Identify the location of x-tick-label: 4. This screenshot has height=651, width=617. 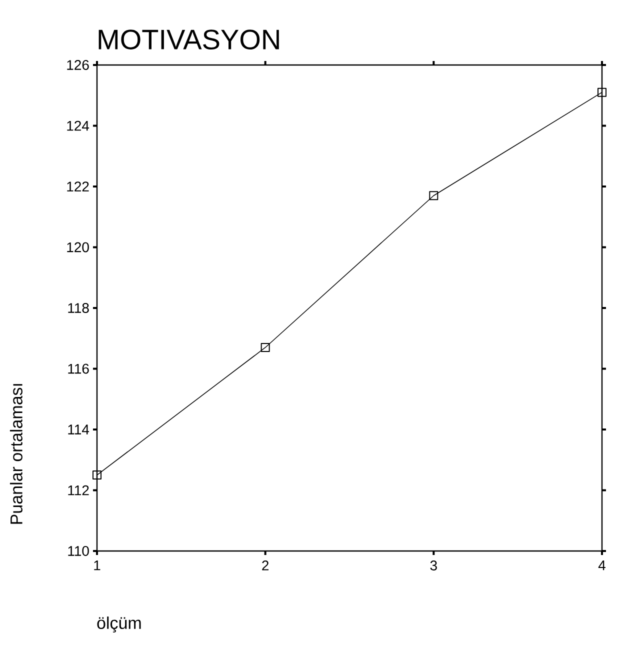
(602, 565).